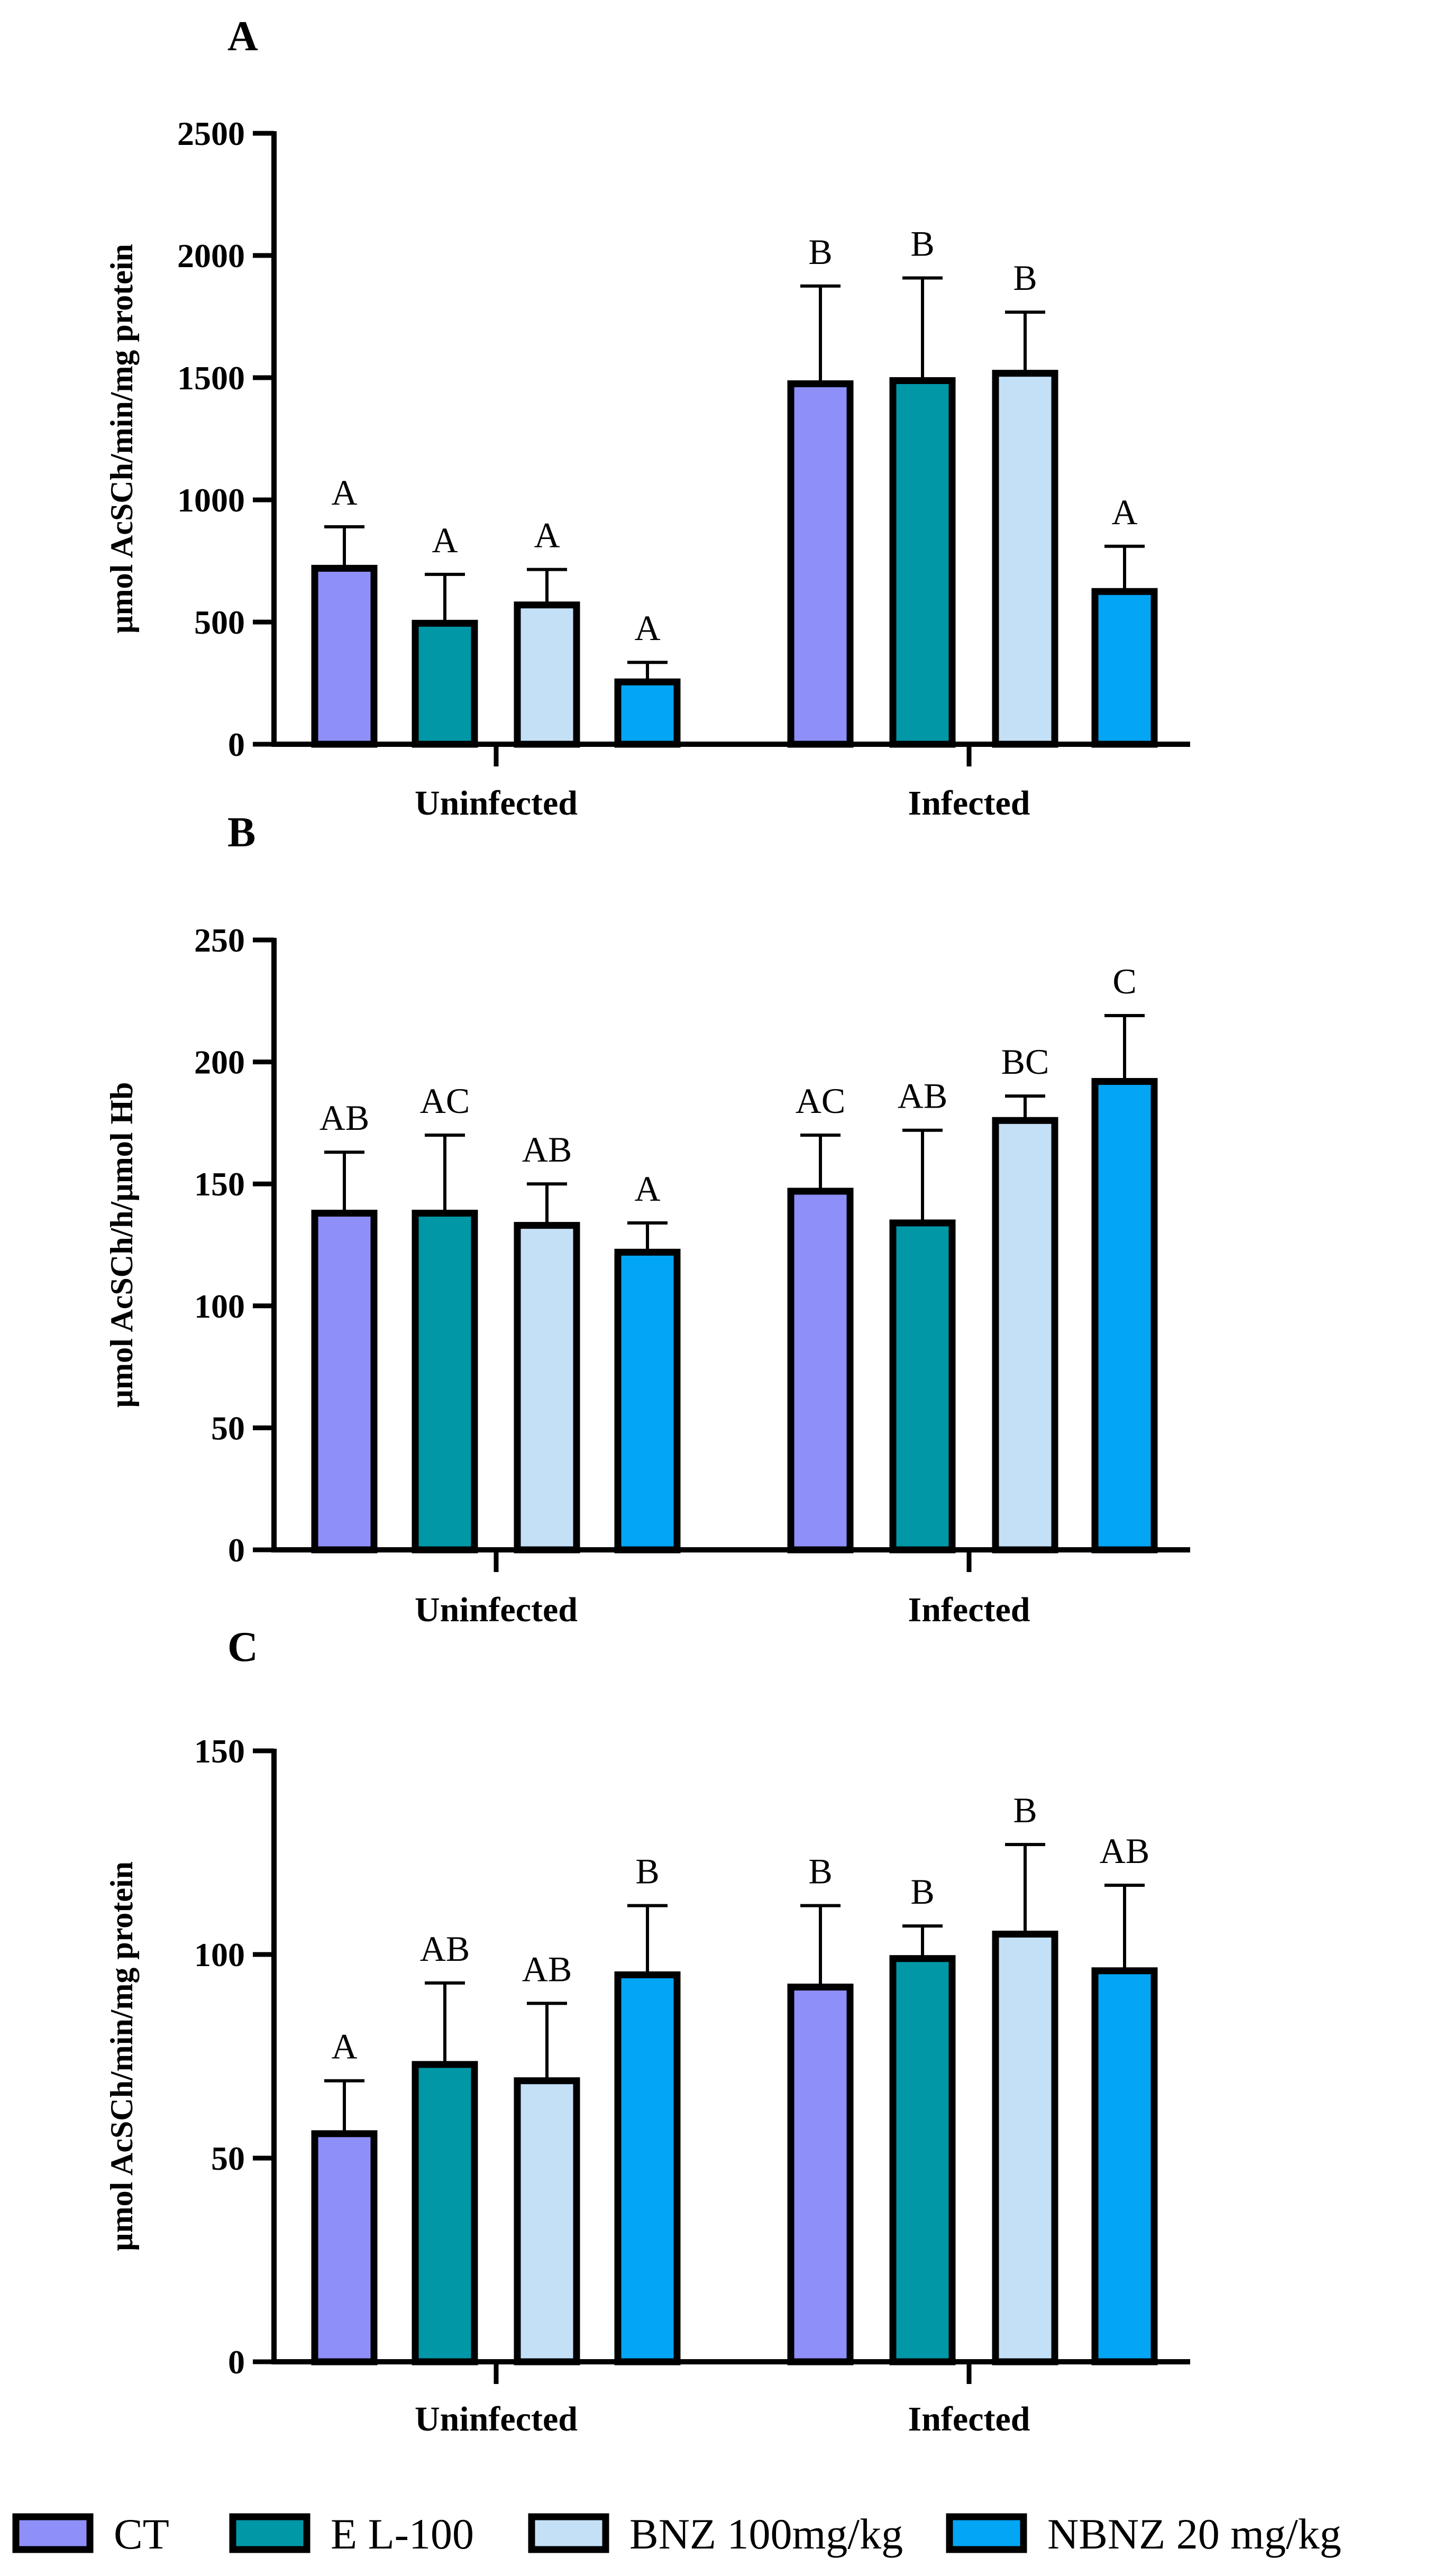 Image resolution: width=1443 pixels, height=2576 pixels. I want to click on y-tick-label: 200, so click(219, 1062).